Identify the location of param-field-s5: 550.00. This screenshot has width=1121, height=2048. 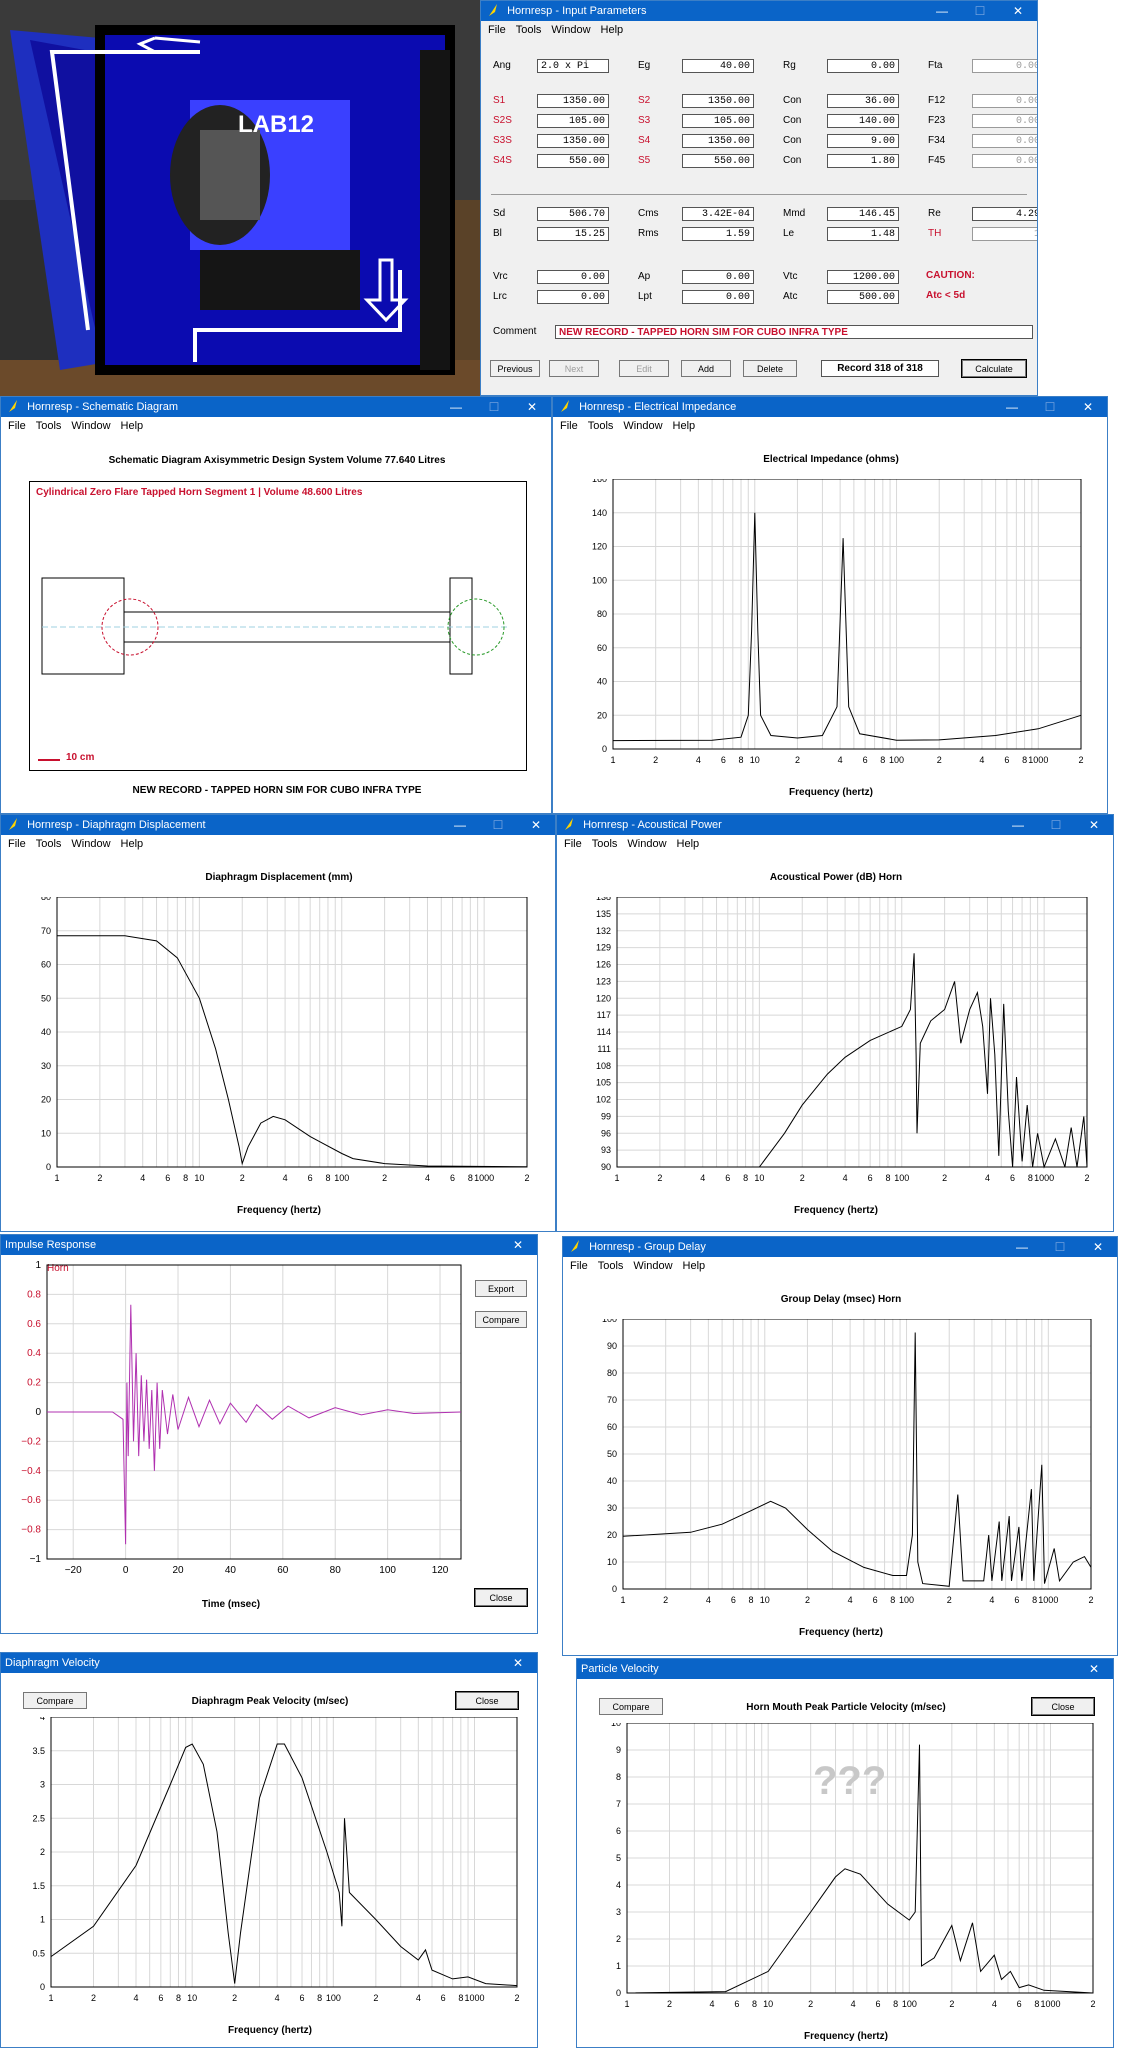
(718, 161).